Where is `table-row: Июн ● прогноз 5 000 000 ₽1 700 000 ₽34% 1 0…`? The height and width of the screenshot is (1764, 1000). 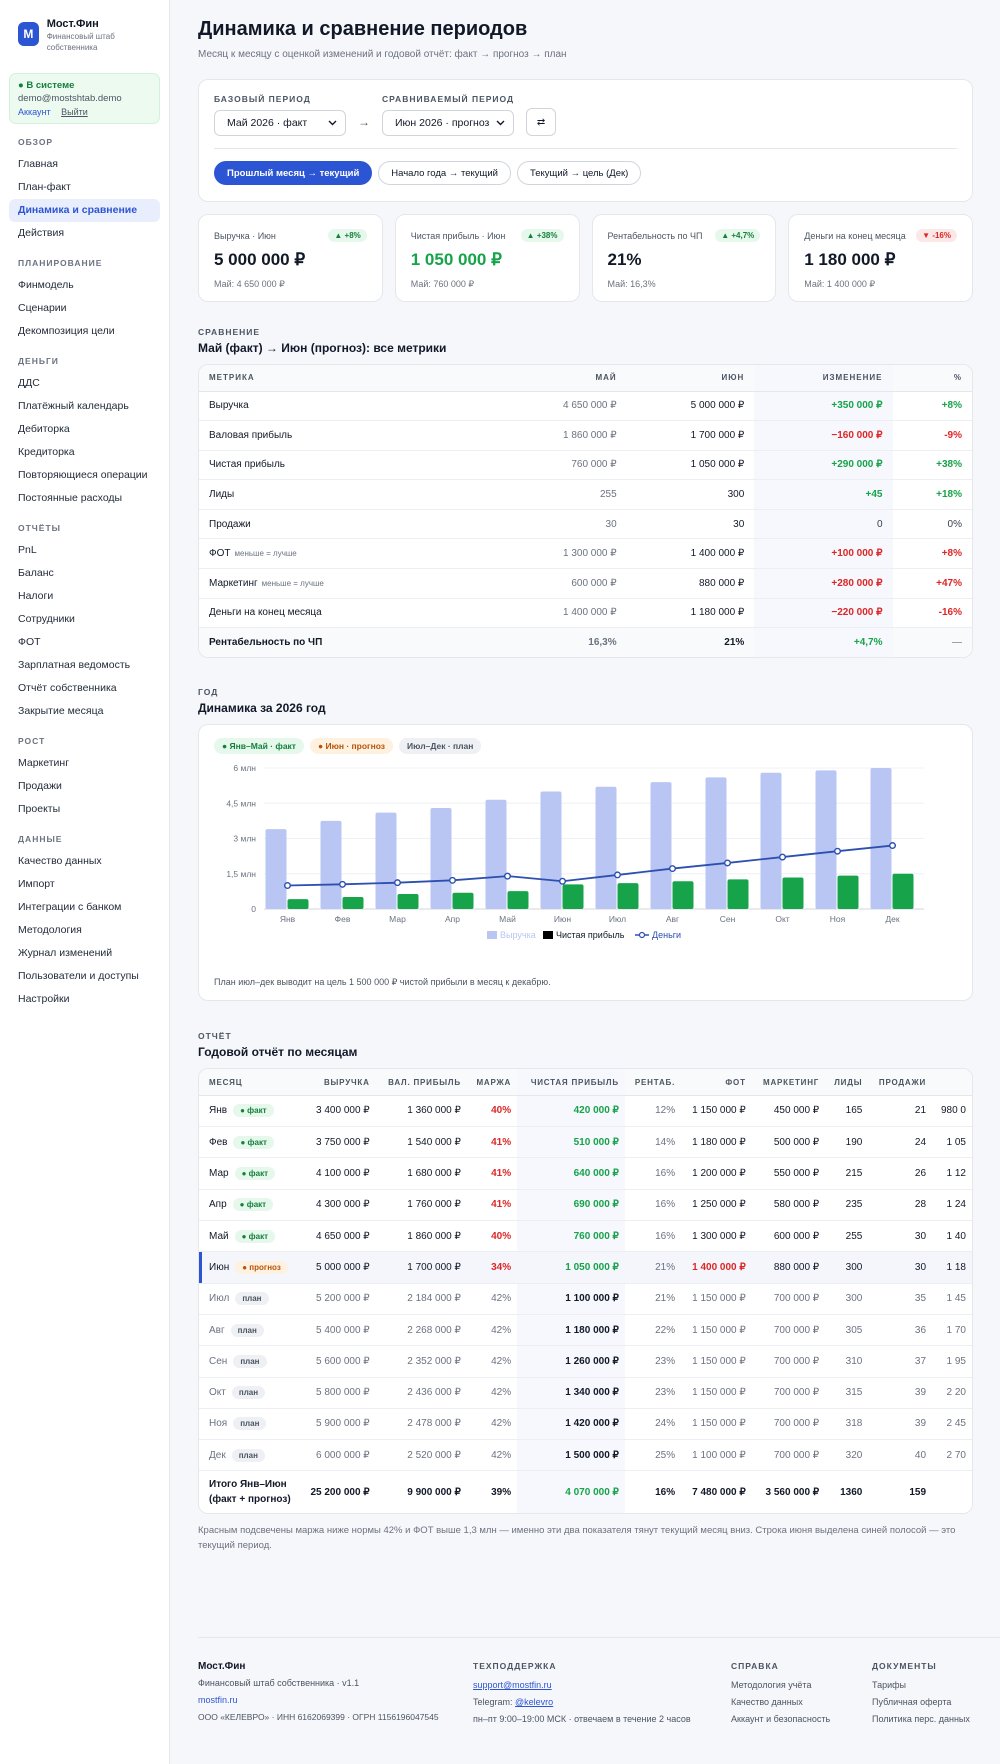
table-row: Июн ● прогноз 5 000 000 ₽1 700 000 ₽34% 1 0… is located at coordinates (585, 1267).